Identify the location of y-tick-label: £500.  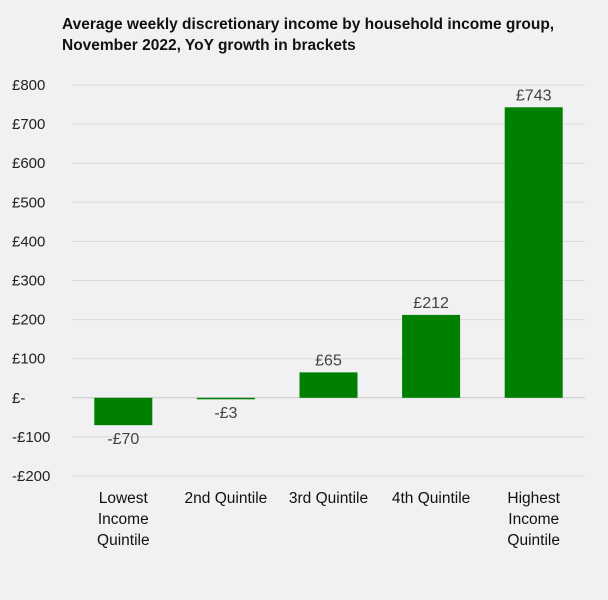
(28, 202).